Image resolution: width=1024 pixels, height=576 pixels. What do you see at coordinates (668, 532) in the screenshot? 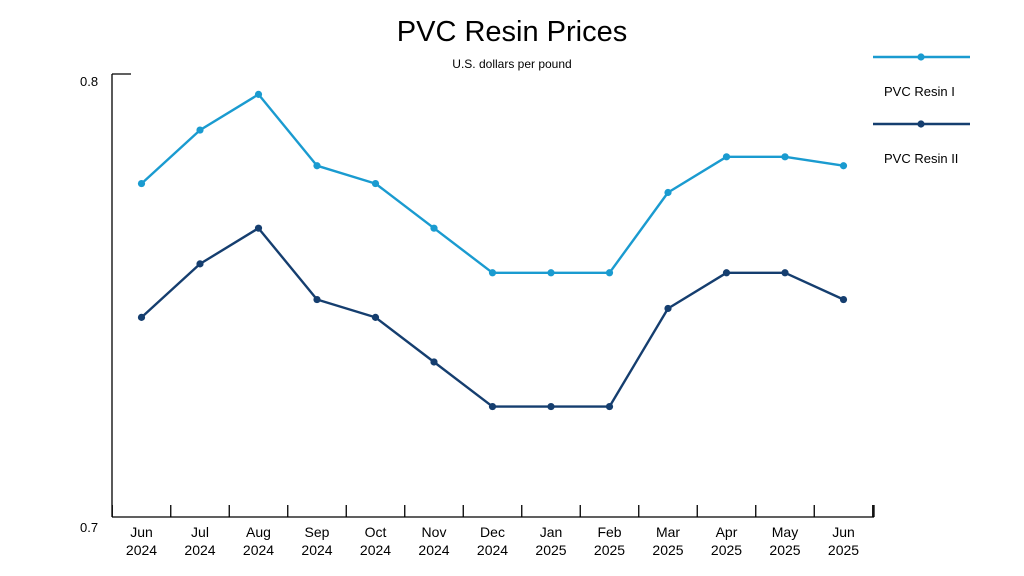
I see `x-tick-label-month: Mar` at bounding box center [668, 532].